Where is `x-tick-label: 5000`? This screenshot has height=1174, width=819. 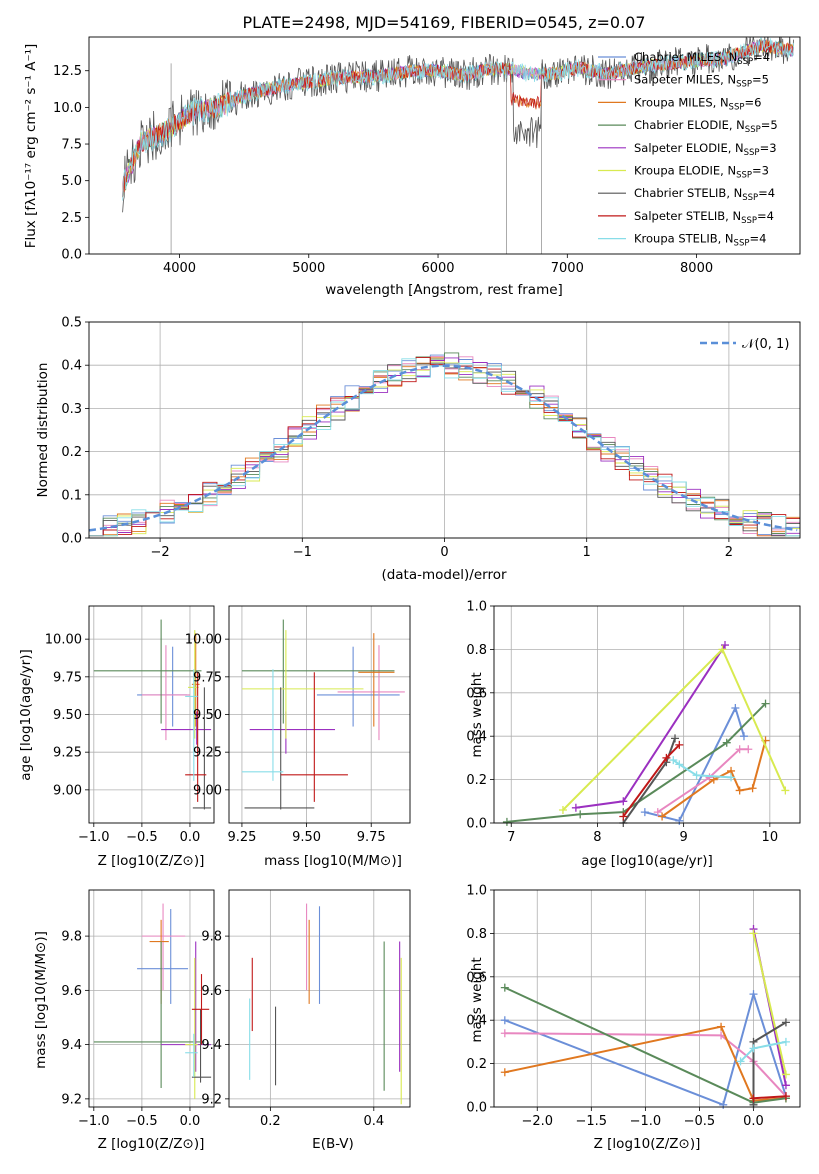 x-tick-label: 5000 is located at coordinates (308, 268).